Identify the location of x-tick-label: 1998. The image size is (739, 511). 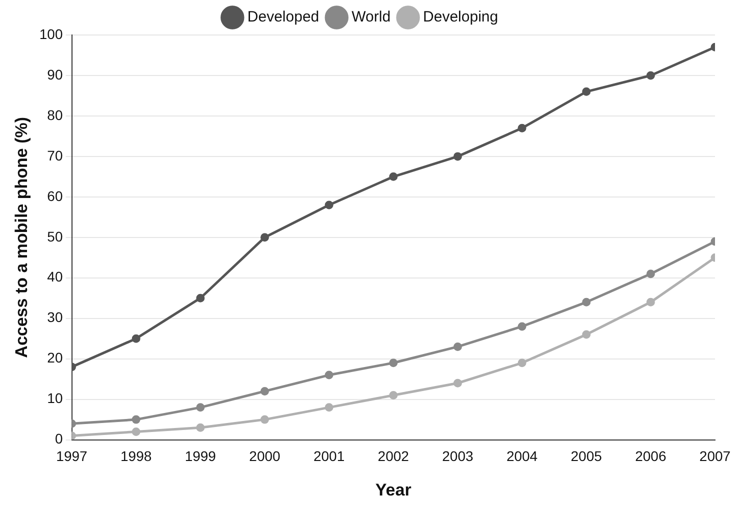
(136, 456).